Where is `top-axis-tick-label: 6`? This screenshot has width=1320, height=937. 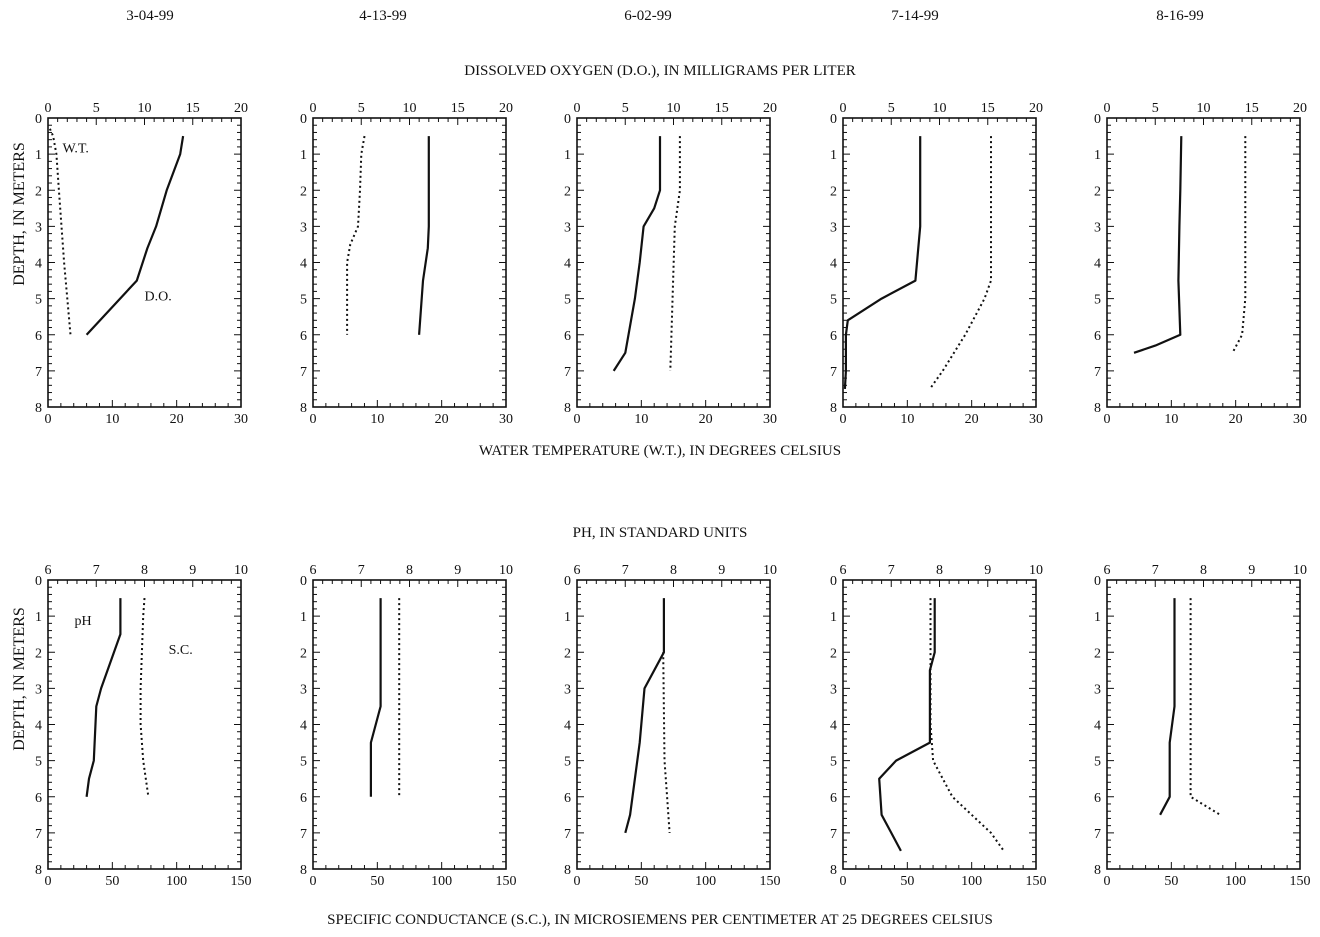
top-axis-tick-label: 6 is located at coordinates (1107, 570).